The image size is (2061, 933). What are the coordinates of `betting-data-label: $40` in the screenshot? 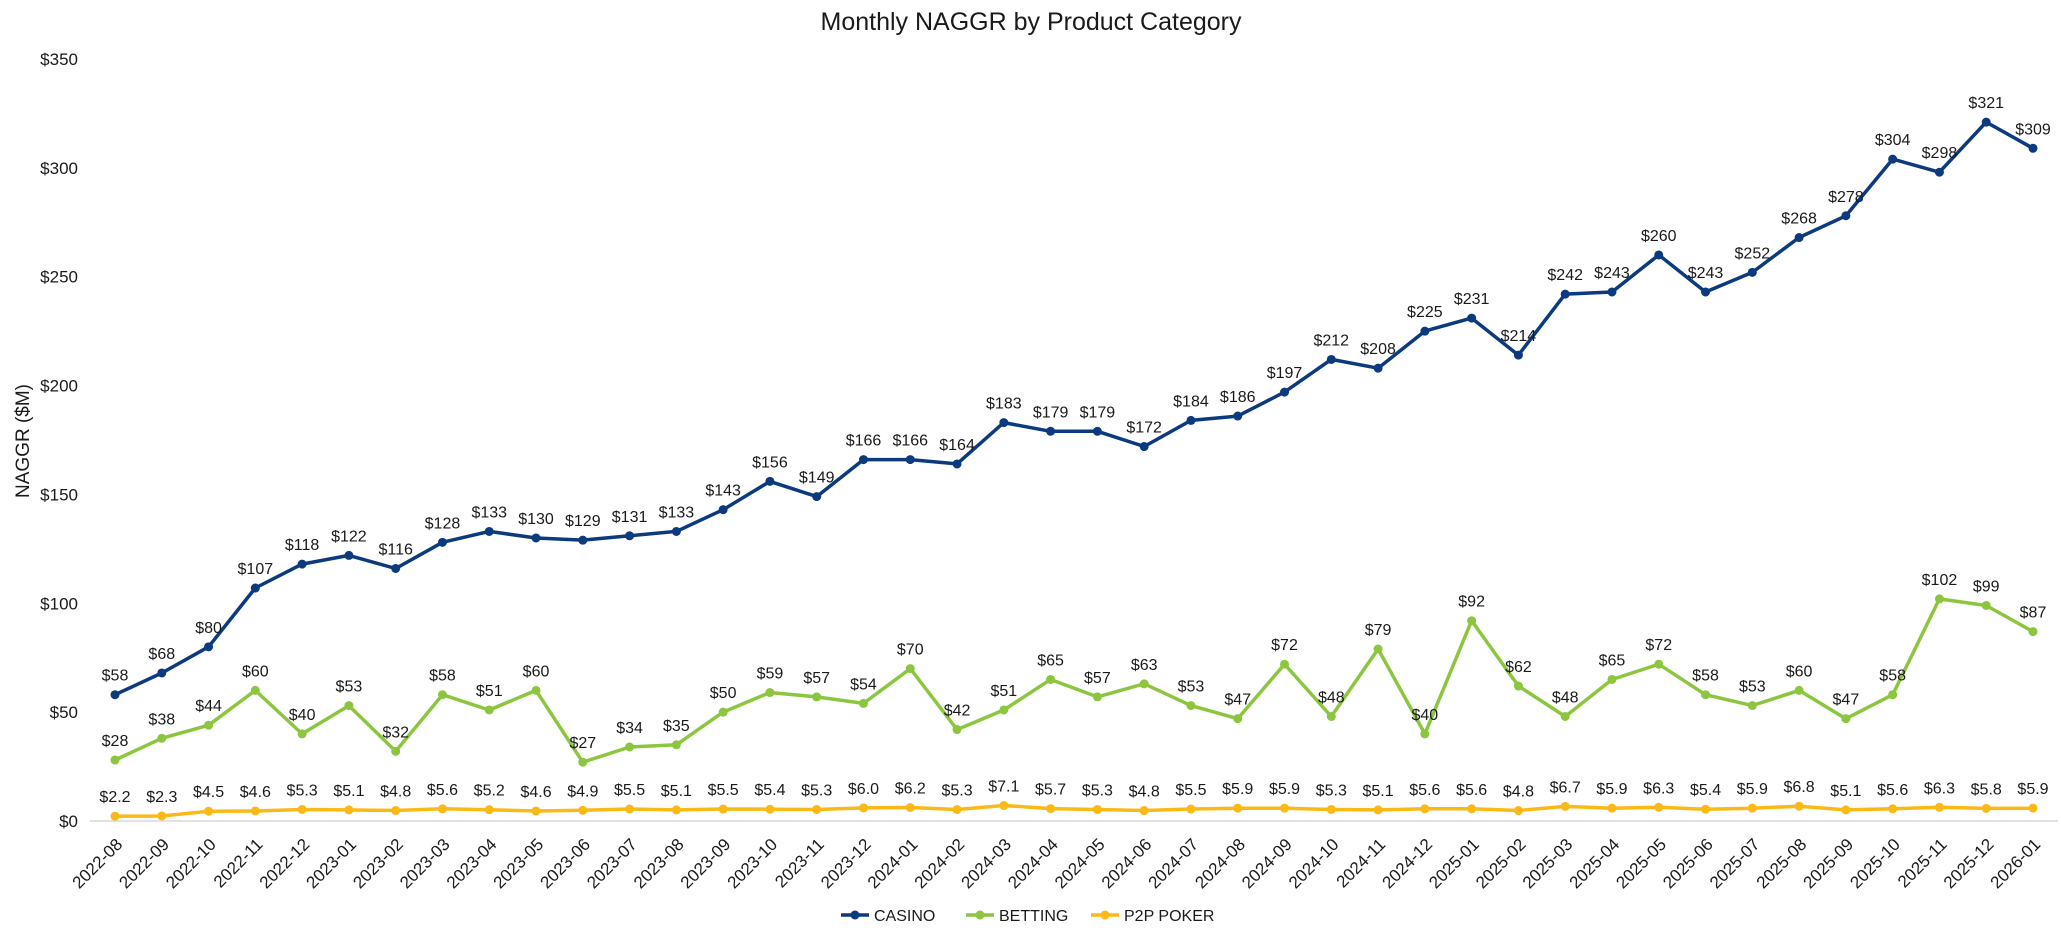 It's located at (1425, 715).